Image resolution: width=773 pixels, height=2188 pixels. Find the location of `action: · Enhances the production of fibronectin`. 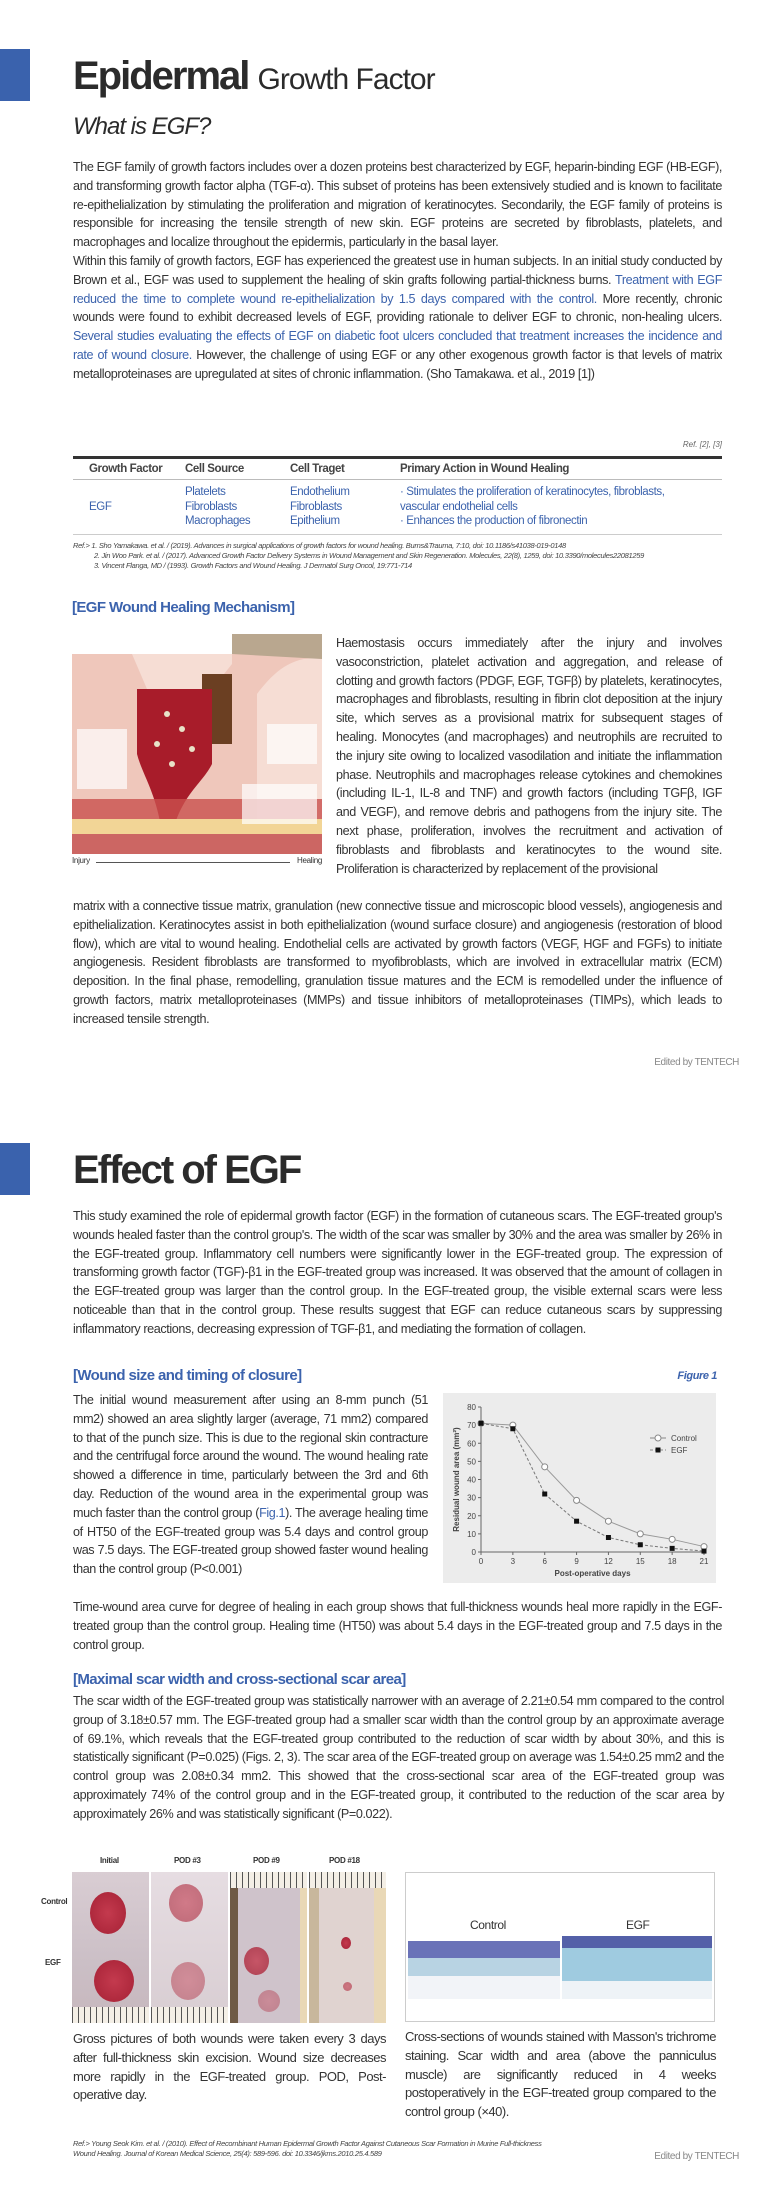

action: · Enhances the production of fibronectin is located at coordinates (494, 521).